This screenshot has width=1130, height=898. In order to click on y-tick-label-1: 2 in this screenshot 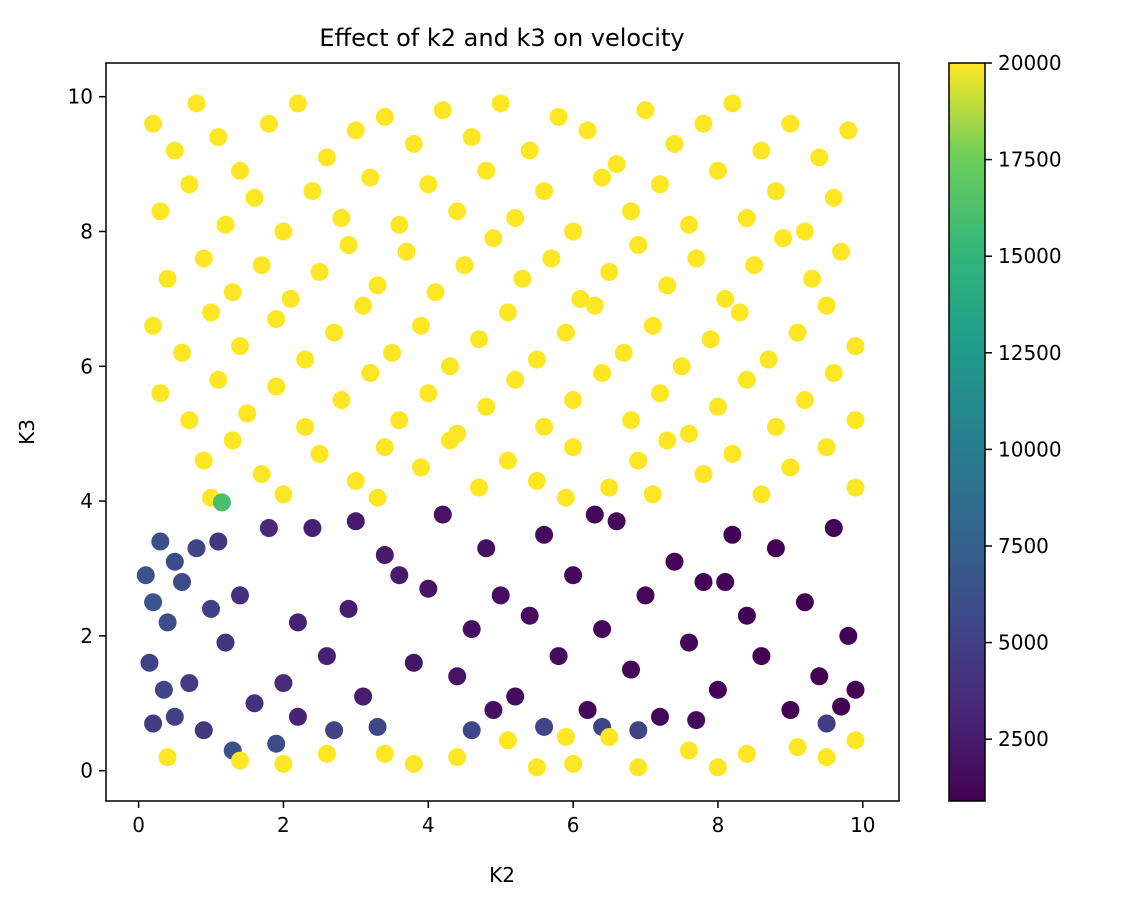, I will do `click(86, 636)`.